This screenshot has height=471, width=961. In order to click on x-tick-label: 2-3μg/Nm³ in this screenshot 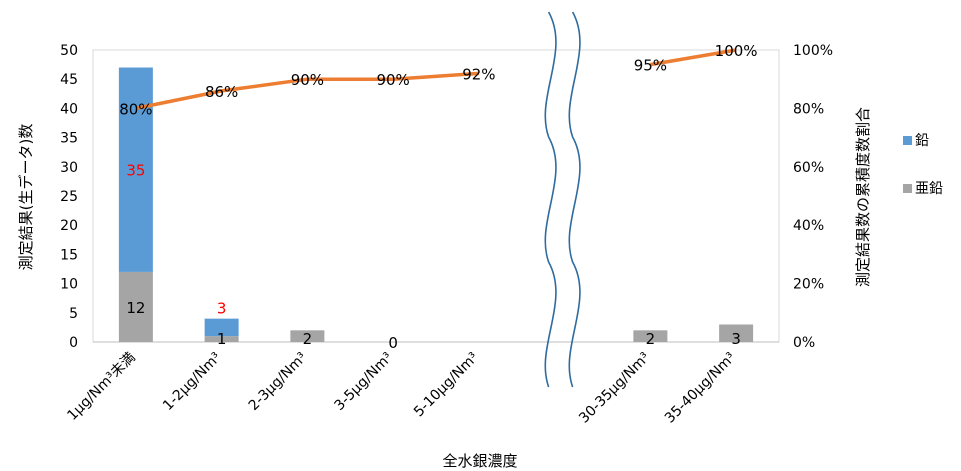, I will do `click(278, 382)`.